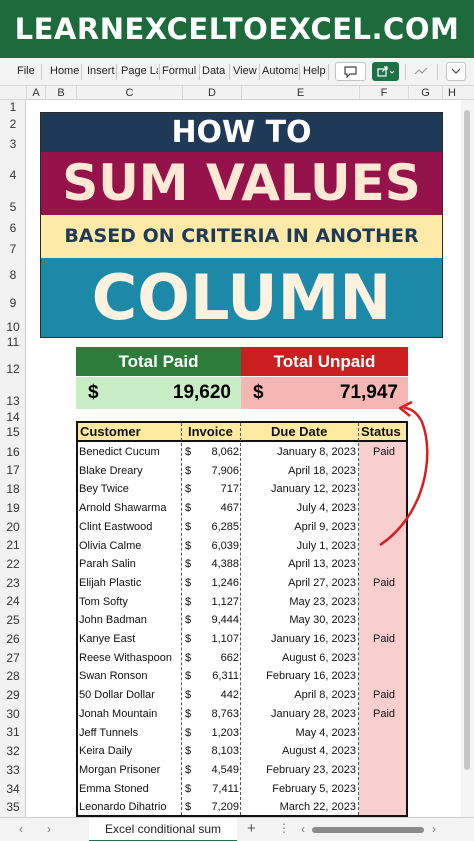  Describe the element at coordinates (13, 369) in the screenshot. I see `row-header: 12` at that location.